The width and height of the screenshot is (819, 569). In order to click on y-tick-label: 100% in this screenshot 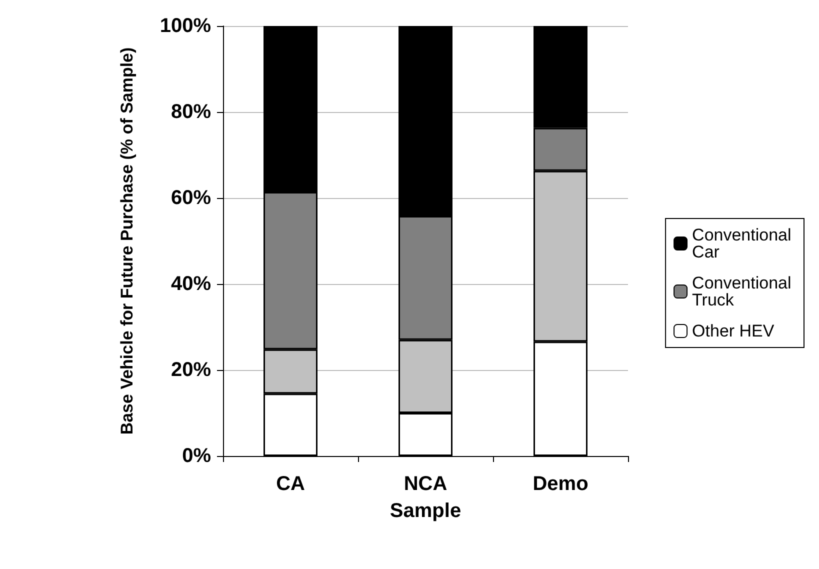, I will do `click(186, 26)`.